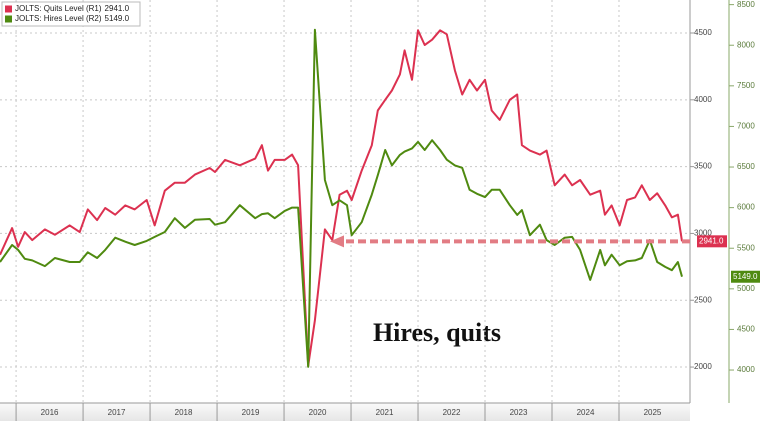 The width and height of the screenshot is (760, 421). What do you see at coordinates (746, 166) in the screenshot?
I see `y2-tick-label: 6500` at bounding box center [746, 166].